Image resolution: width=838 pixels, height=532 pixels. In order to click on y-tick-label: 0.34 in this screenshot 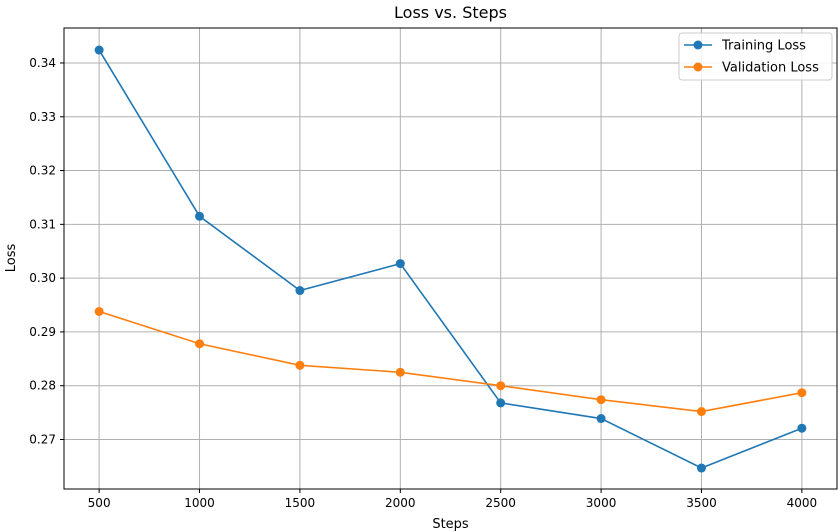, I will do `click(42, 63)`.